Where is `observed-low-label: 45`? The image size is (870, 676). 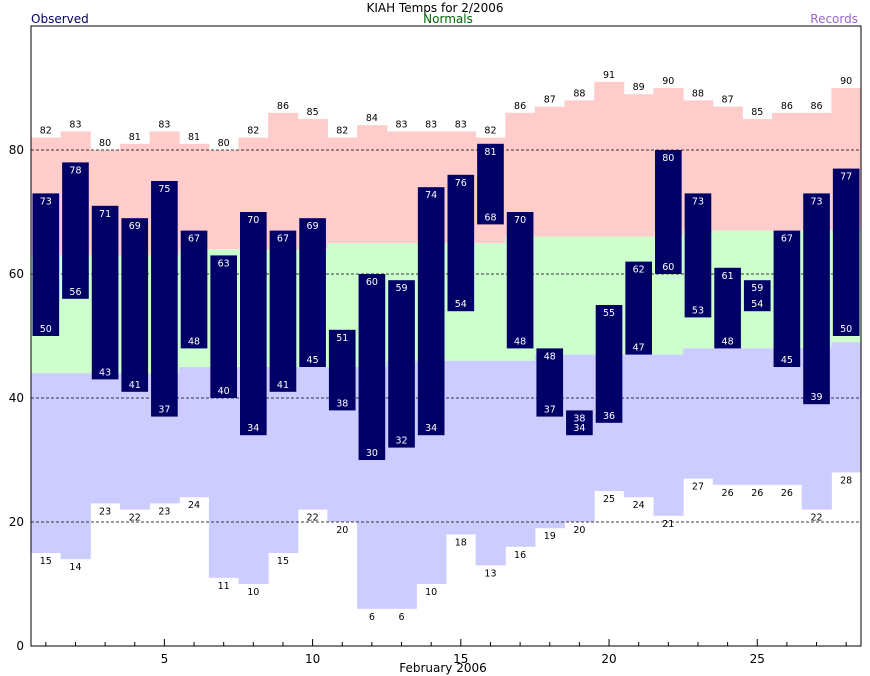
observed-low-label: 45 is located at coordinates (787, 360).